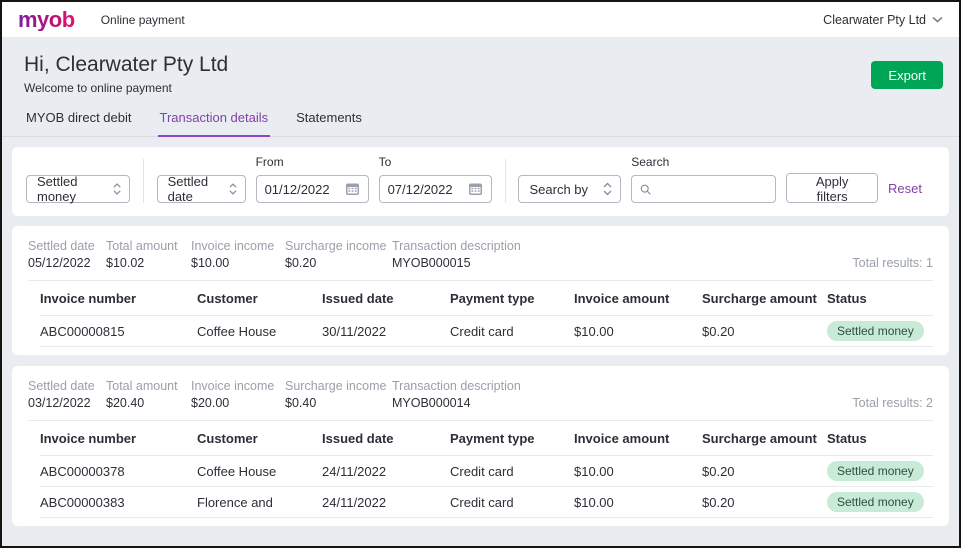 The width and height of the screenshot is (961, 548). I want to click on from-date-field: From 01/12/2022, so click(312, 179).